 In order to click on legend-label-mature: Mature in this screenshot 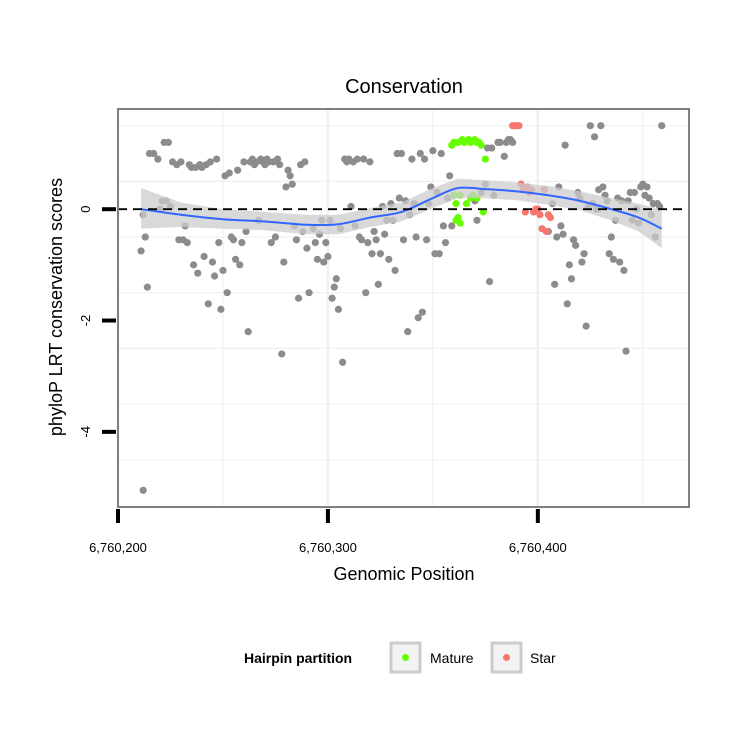, I will do `click(452, 658)`.